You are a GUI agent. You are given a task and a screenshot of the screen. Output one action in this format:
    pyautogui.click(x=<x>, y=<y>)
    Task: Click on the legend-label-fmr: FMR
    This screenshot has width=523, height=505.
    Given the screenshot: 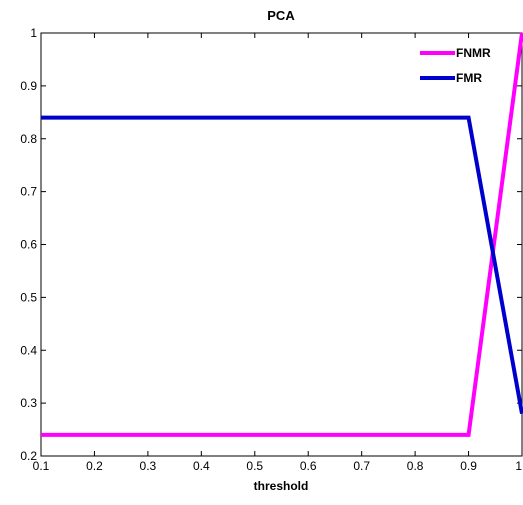 What is the action you would take?
    pyautogui.click(x=469, y=78)
    